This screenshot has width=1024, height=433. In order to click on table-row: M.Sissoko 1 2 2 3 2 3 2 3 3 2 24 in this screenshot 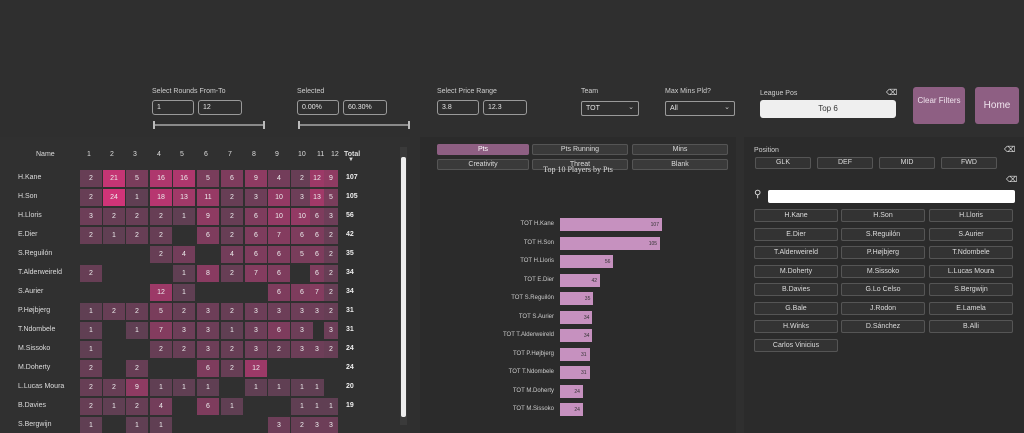, I will do `click(197, 349)`.